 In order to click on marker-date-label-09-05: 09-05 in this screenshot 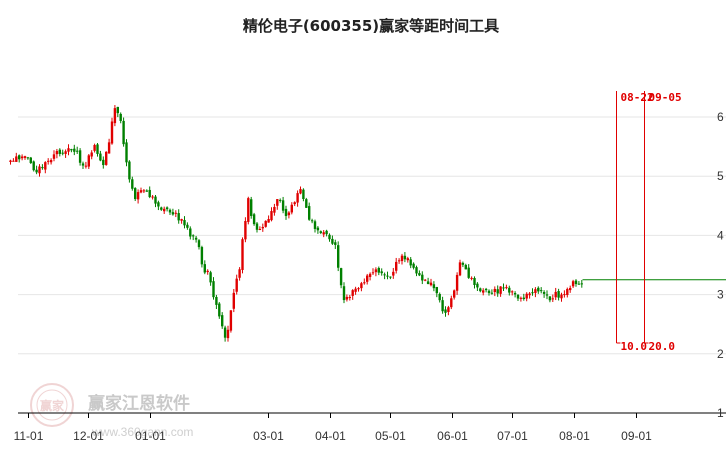, I will do `click(665, 97)`.